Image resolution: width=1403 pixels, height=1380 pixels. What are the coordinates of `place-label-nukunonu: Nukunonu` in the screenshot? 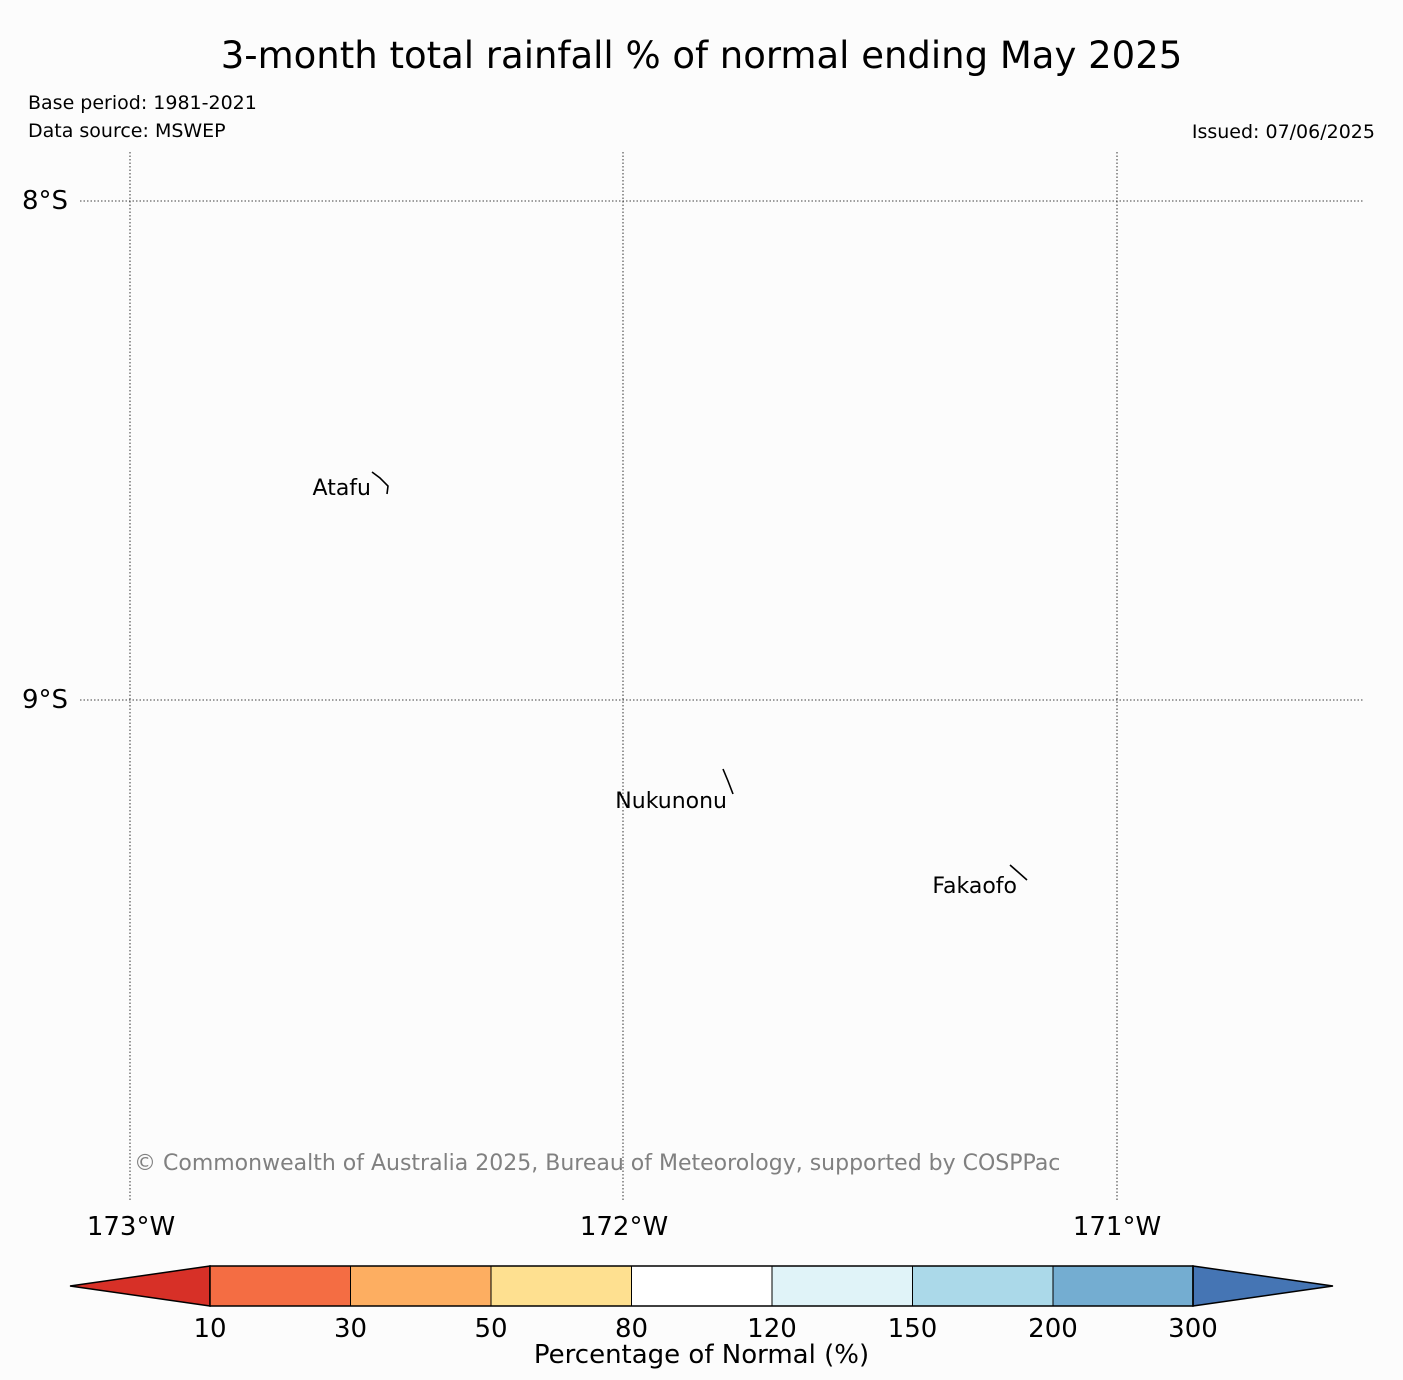 It's located at (671, 801).